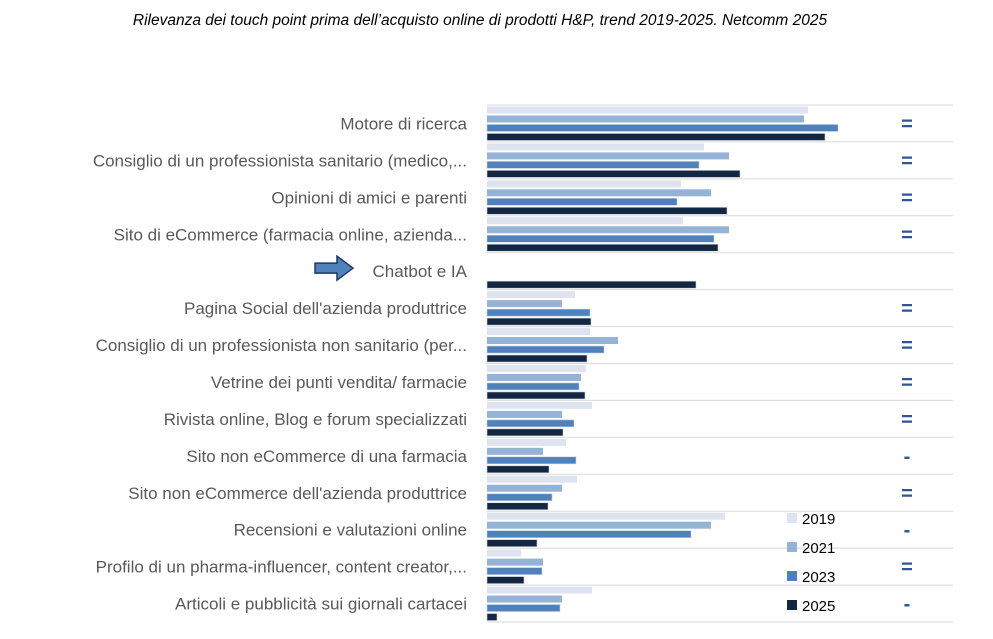 This screenshot has height=639, width=993. What do you see at coordinates (818, 606) in the screenshot?
I see `legend-label-2025: 2025` at bounding box center [818, 606].